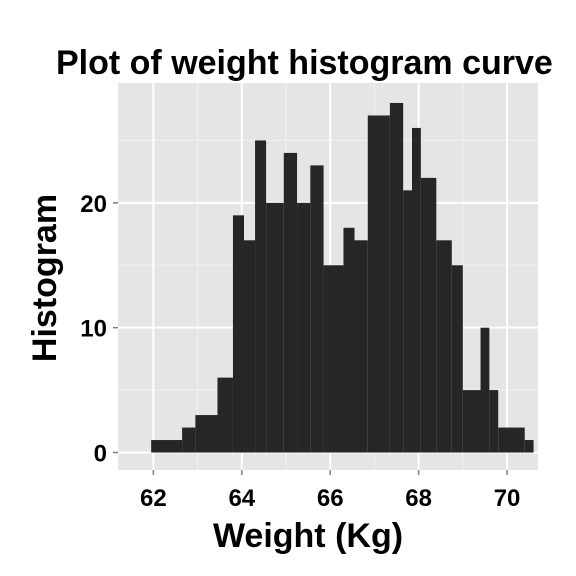  I want to click on y-tick-label: 20, so click(93, 204).